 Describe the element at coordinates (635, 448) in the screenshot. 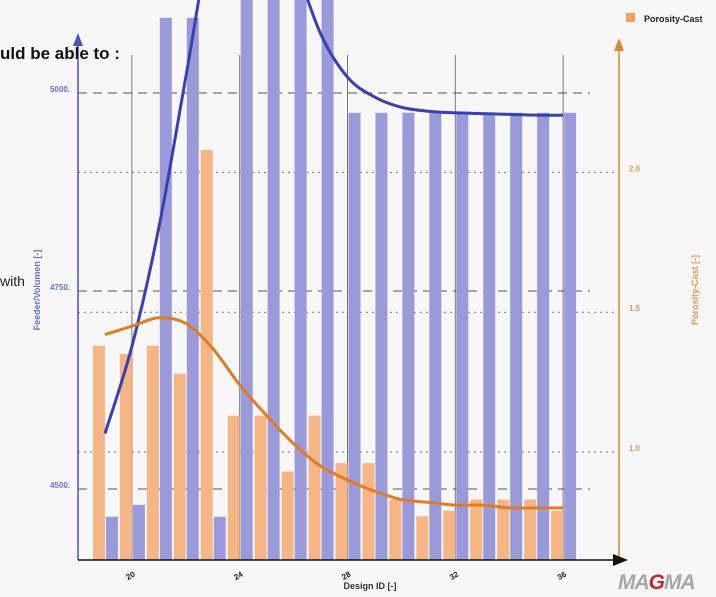

I see `y2-tick-label: 1.0` at that location.